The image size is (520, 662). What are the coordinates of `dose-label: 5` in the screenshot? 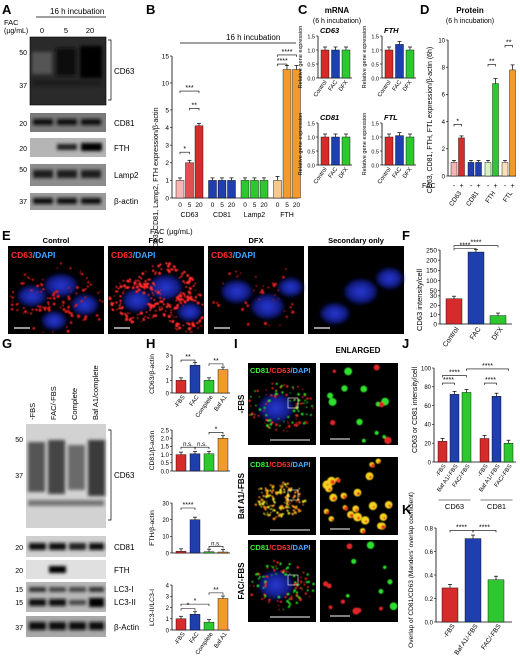 It's located at (287, 205).